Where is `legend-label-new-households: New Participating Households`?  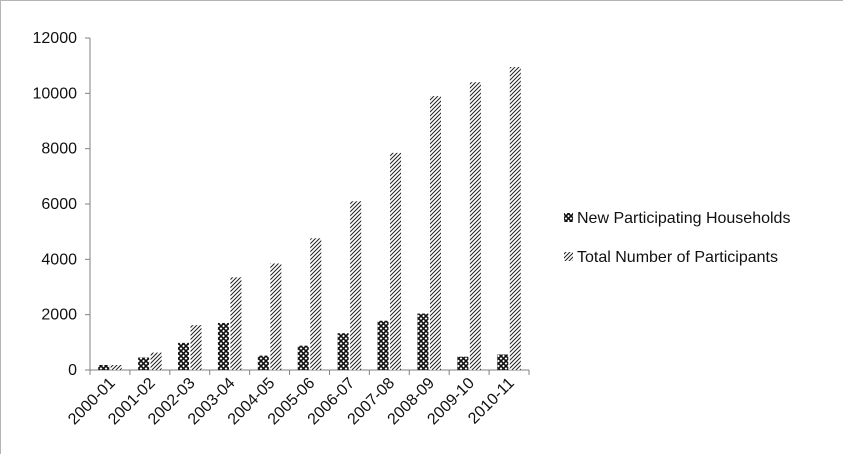
legend-label-new-households: New Participating Households is located at coordinates (683, 218).